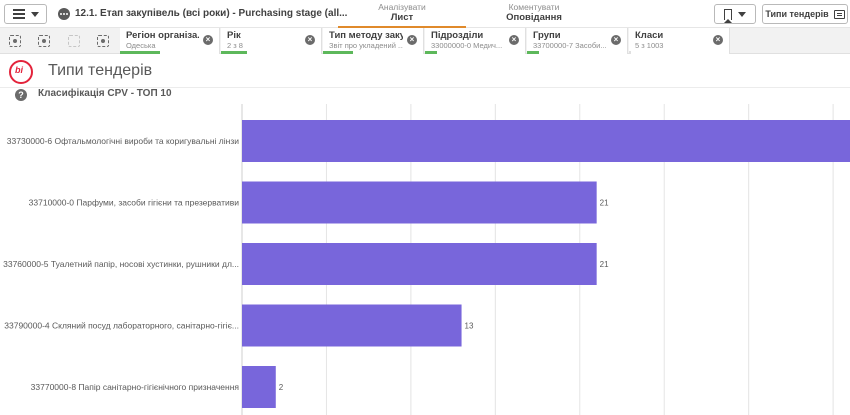  Describe the element at coordinates (234, 35) in the screenshot. I see `selection-field-label: Рік` at that location.